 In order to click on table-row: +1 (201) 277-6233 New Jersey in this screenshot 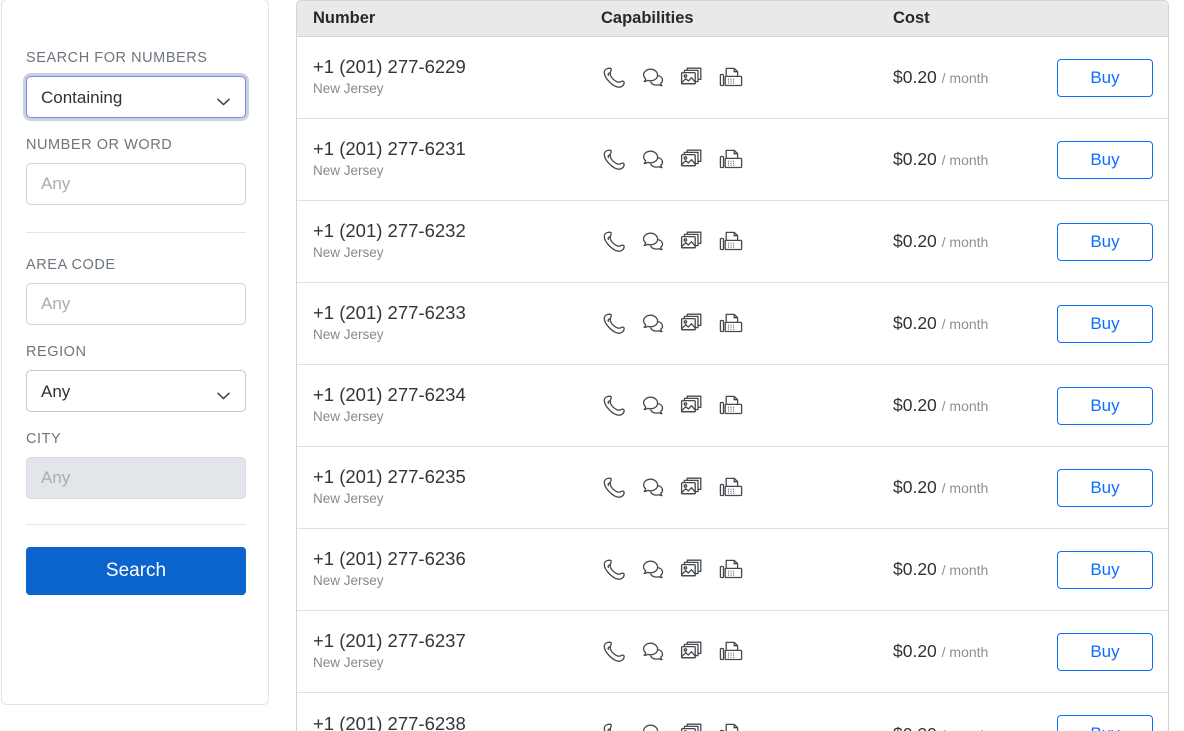, I will do `click(732, 324)`.